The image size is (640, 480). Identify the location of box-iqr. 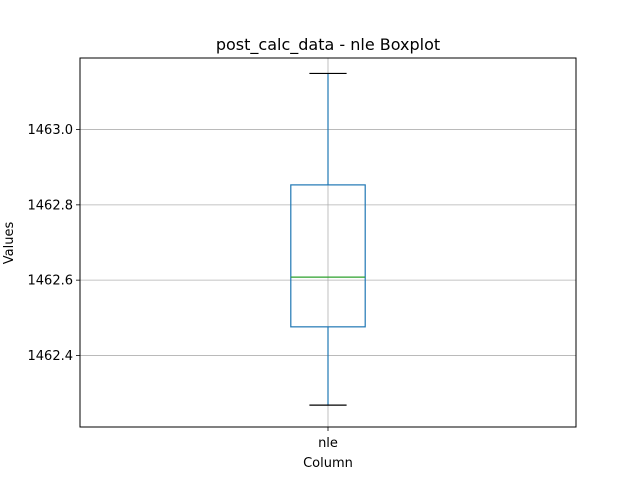
(328, 256).